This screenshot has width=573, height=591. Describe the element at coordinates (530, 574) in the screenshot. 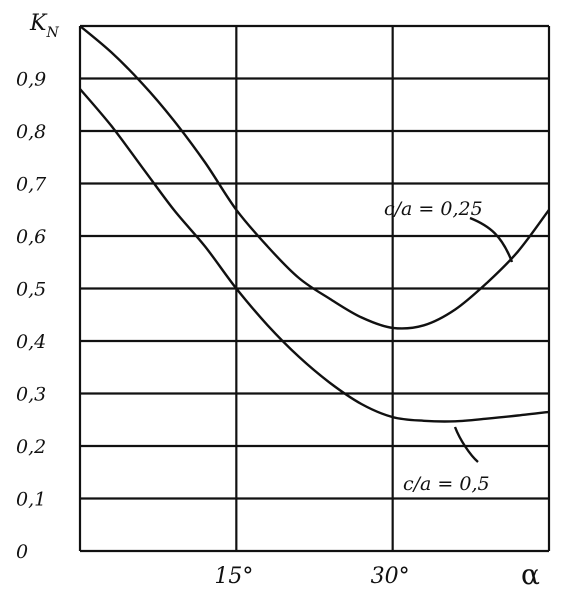

I see `x-axis-title: α` at that location.